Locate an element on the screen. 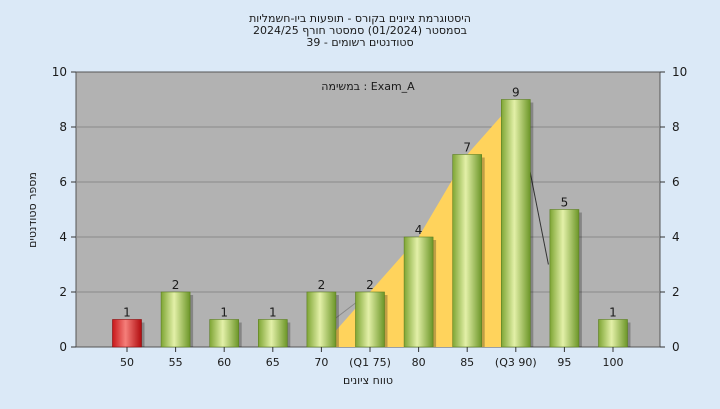 The image size is (720, 409). chart-title-line-3: 39 - סטודנטים רשומים is located at coordinates (359, 42).